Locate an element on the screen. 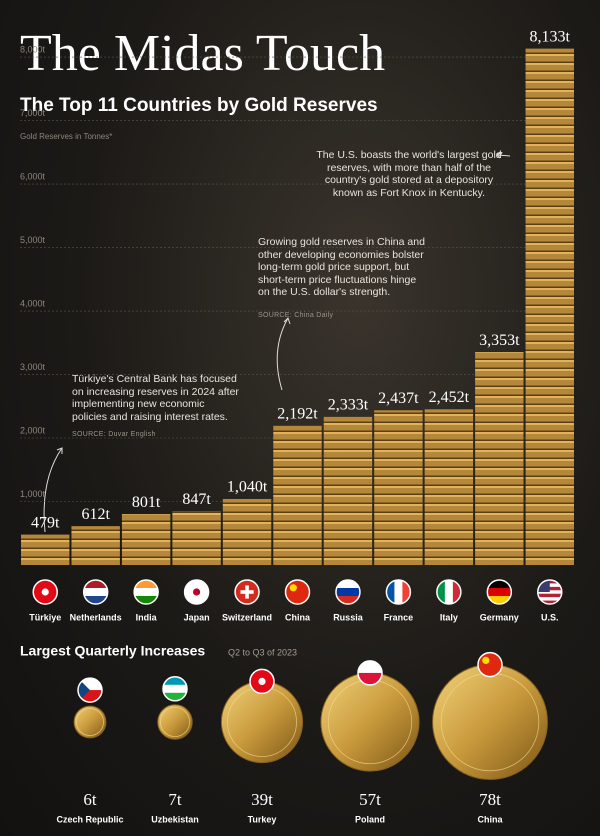 Image resolution: width=600 pixels, height=836 pixels. x-tick-label: Japan is located at coordinates (197, 617).